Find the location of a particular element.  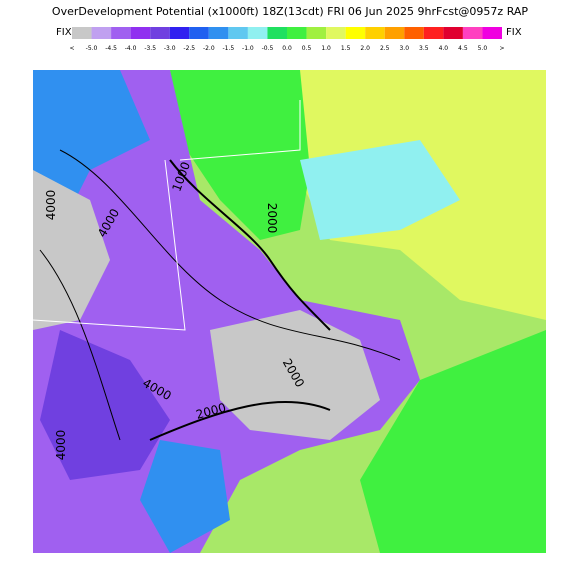

legend-tick-label: -5.0 is located at coordinates (92, 48).